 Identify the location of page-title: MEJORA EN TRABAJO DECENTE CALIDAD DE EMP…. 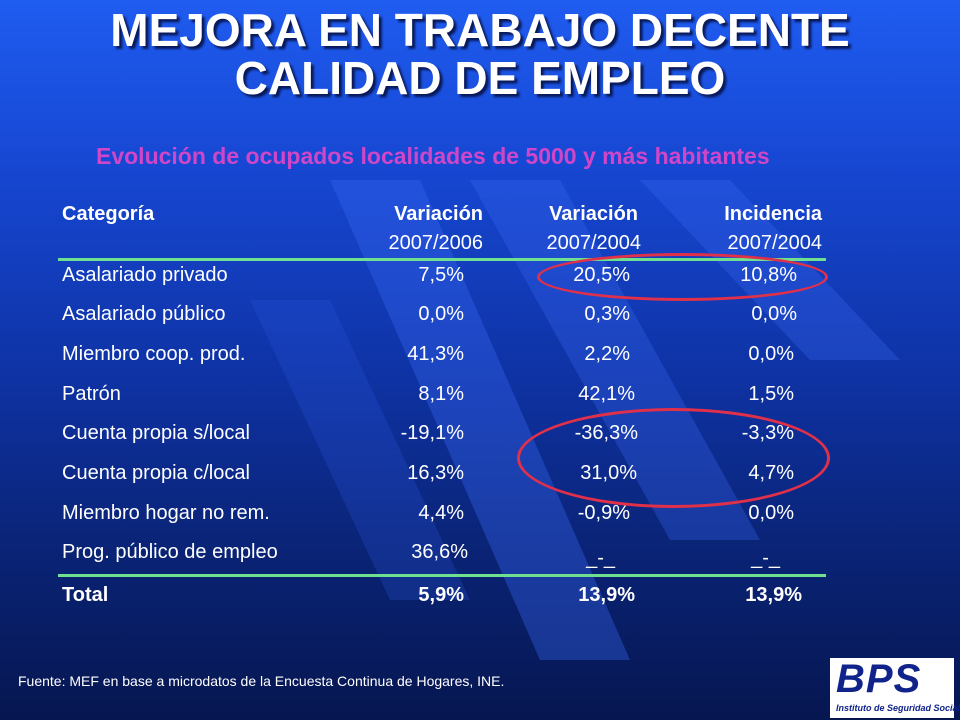
(480, 54).